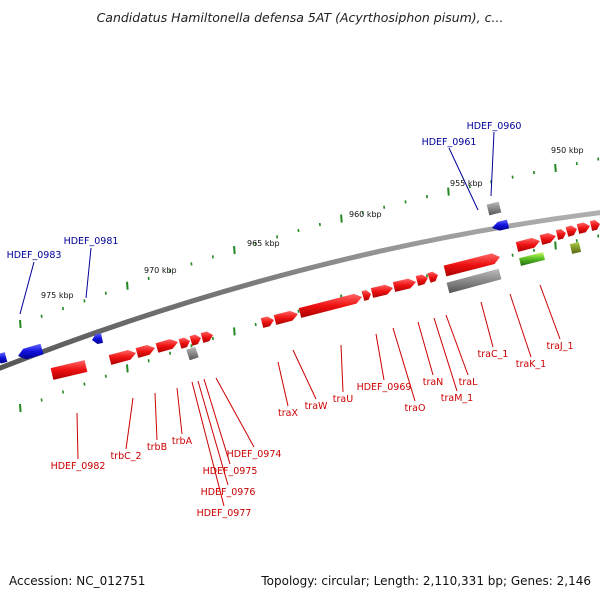  Describe the element at coordinates (466, 183) in the screenshot. I see `scale-label: 955 kbp` at that location.